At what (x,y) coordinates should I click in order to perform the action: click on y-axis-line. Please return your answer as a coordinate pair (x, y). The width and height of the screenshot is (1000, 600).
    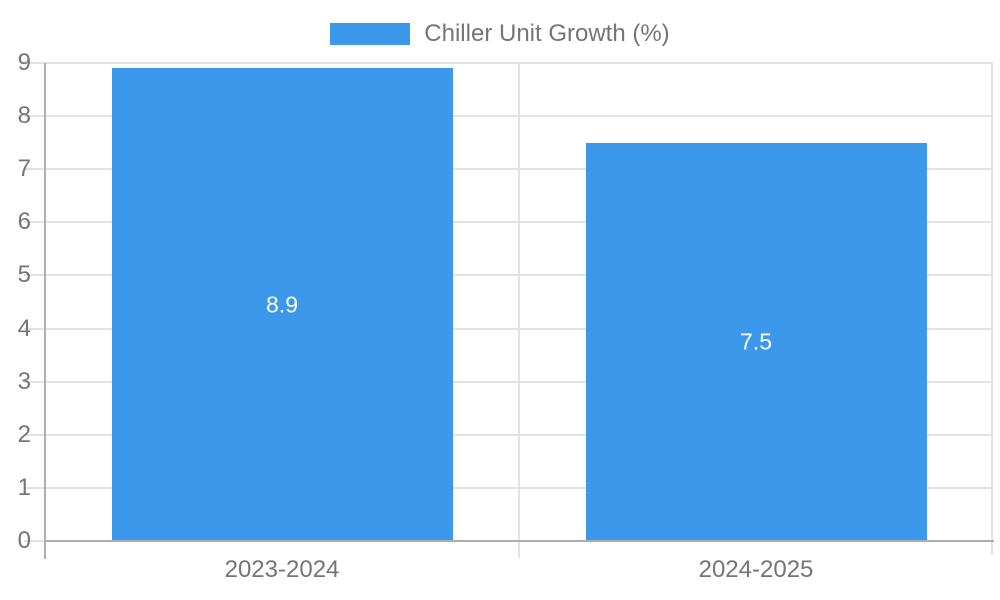
    Looking at the image, I should click on (45, 311).